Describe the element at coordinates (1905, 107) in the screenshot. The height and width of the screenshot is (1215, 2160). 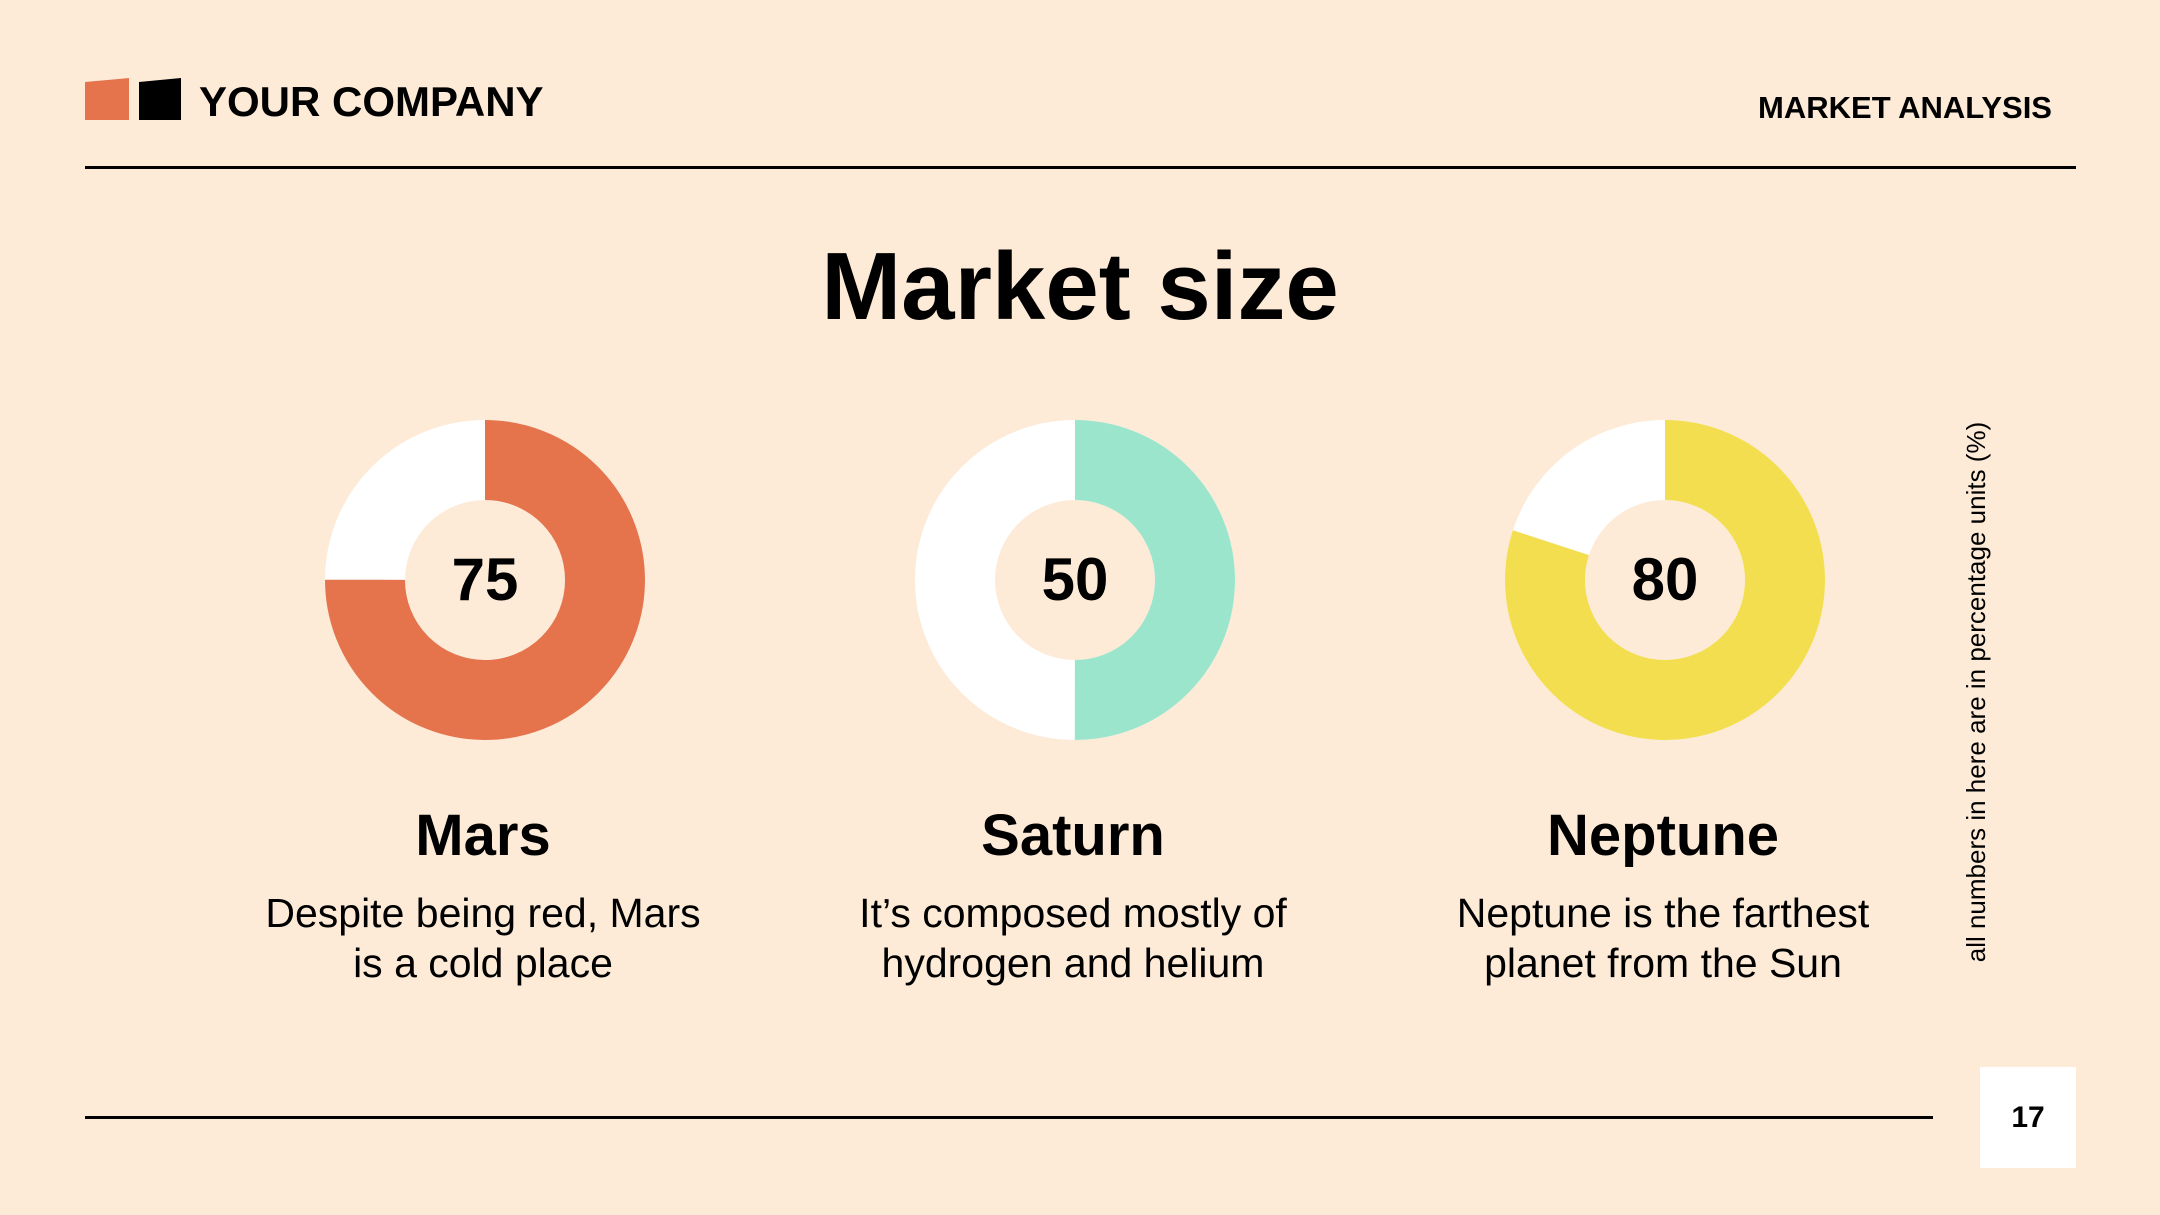
I see `section-label: MARKET ANALYSIS` at that location.